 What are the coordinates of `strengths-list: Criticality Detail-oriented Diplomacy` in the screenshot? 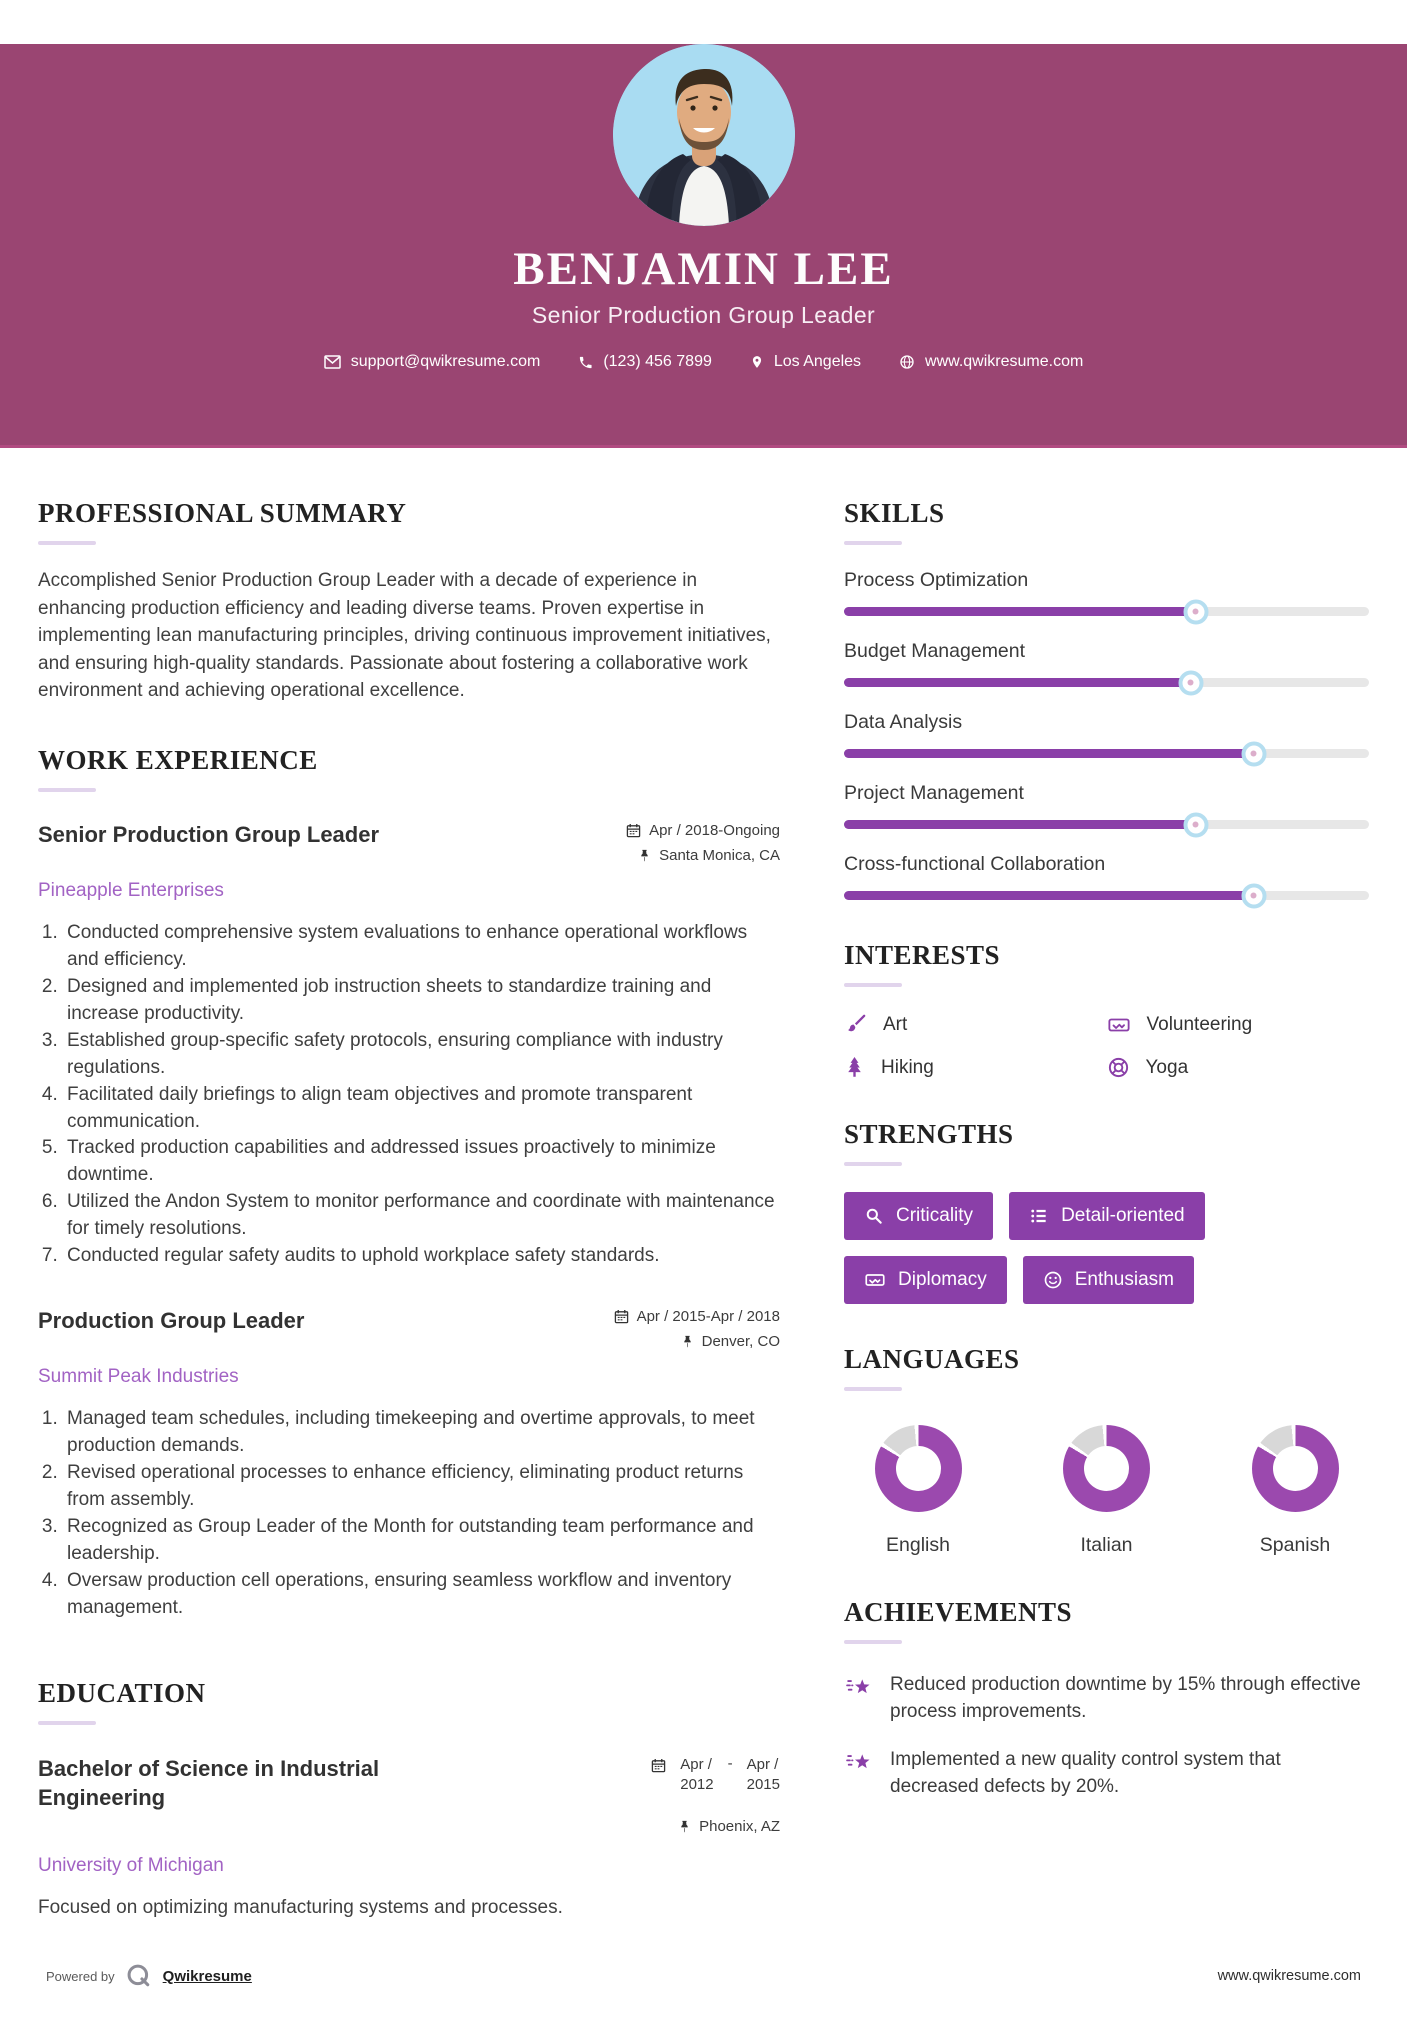 It's located at (1106, 1248).